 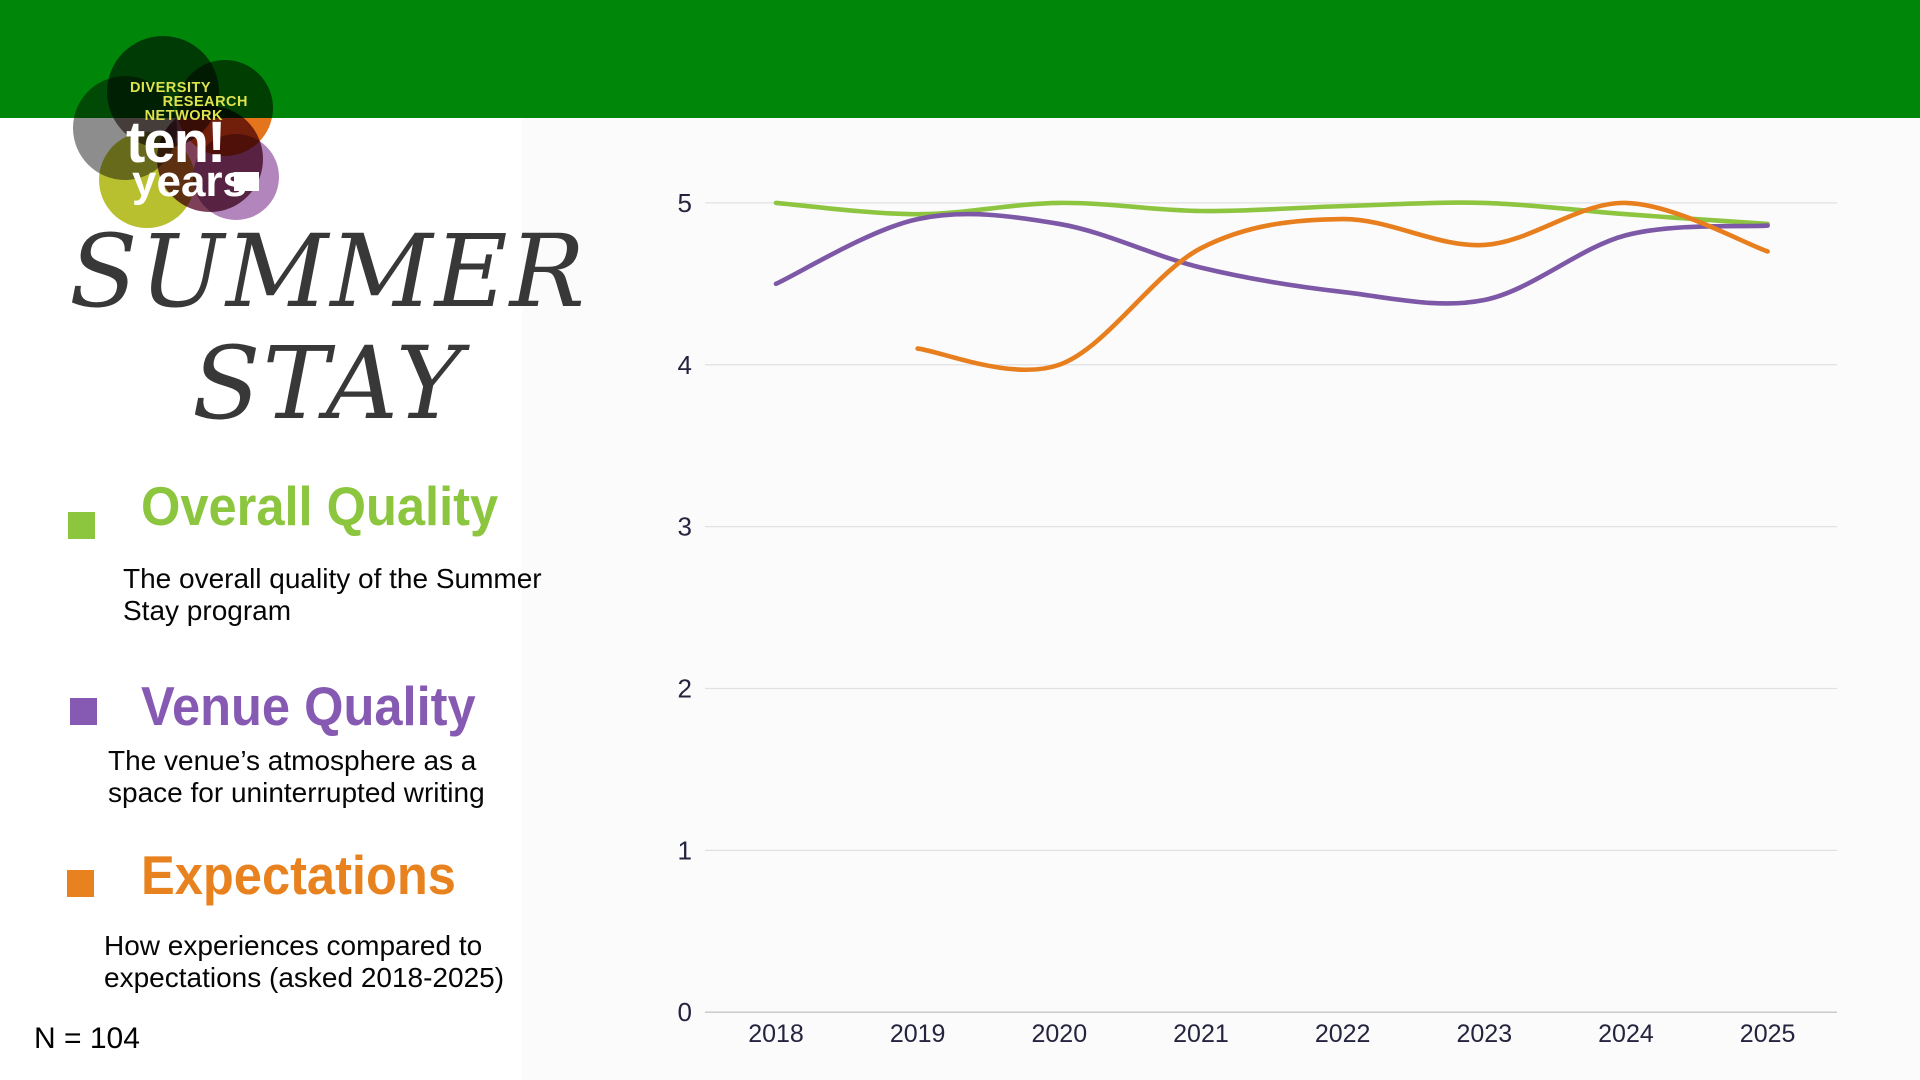 I want to click on x-tick-label-2019: 2019, so click(x=918, y=1034).